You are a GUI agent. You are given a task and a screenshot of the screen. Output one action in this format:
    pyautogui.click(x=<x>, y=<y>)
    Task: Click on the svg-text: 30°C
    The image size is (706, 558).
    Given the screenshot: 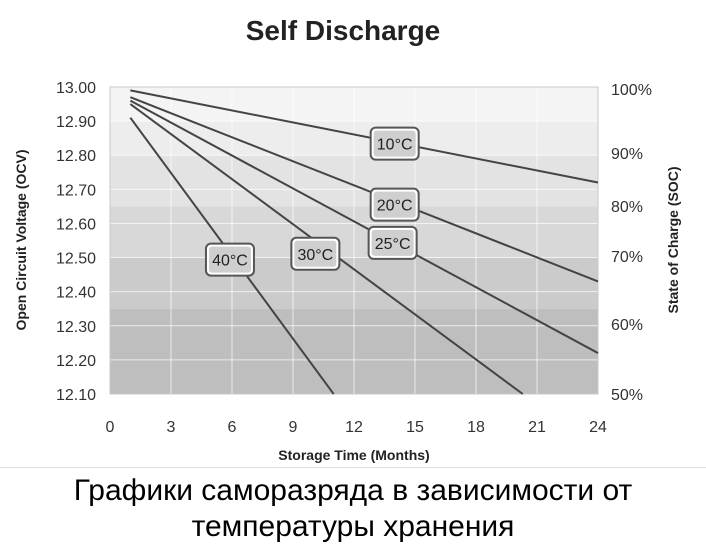 What is the action you would take?
    pyautogui.click(x=315, y=255)
    